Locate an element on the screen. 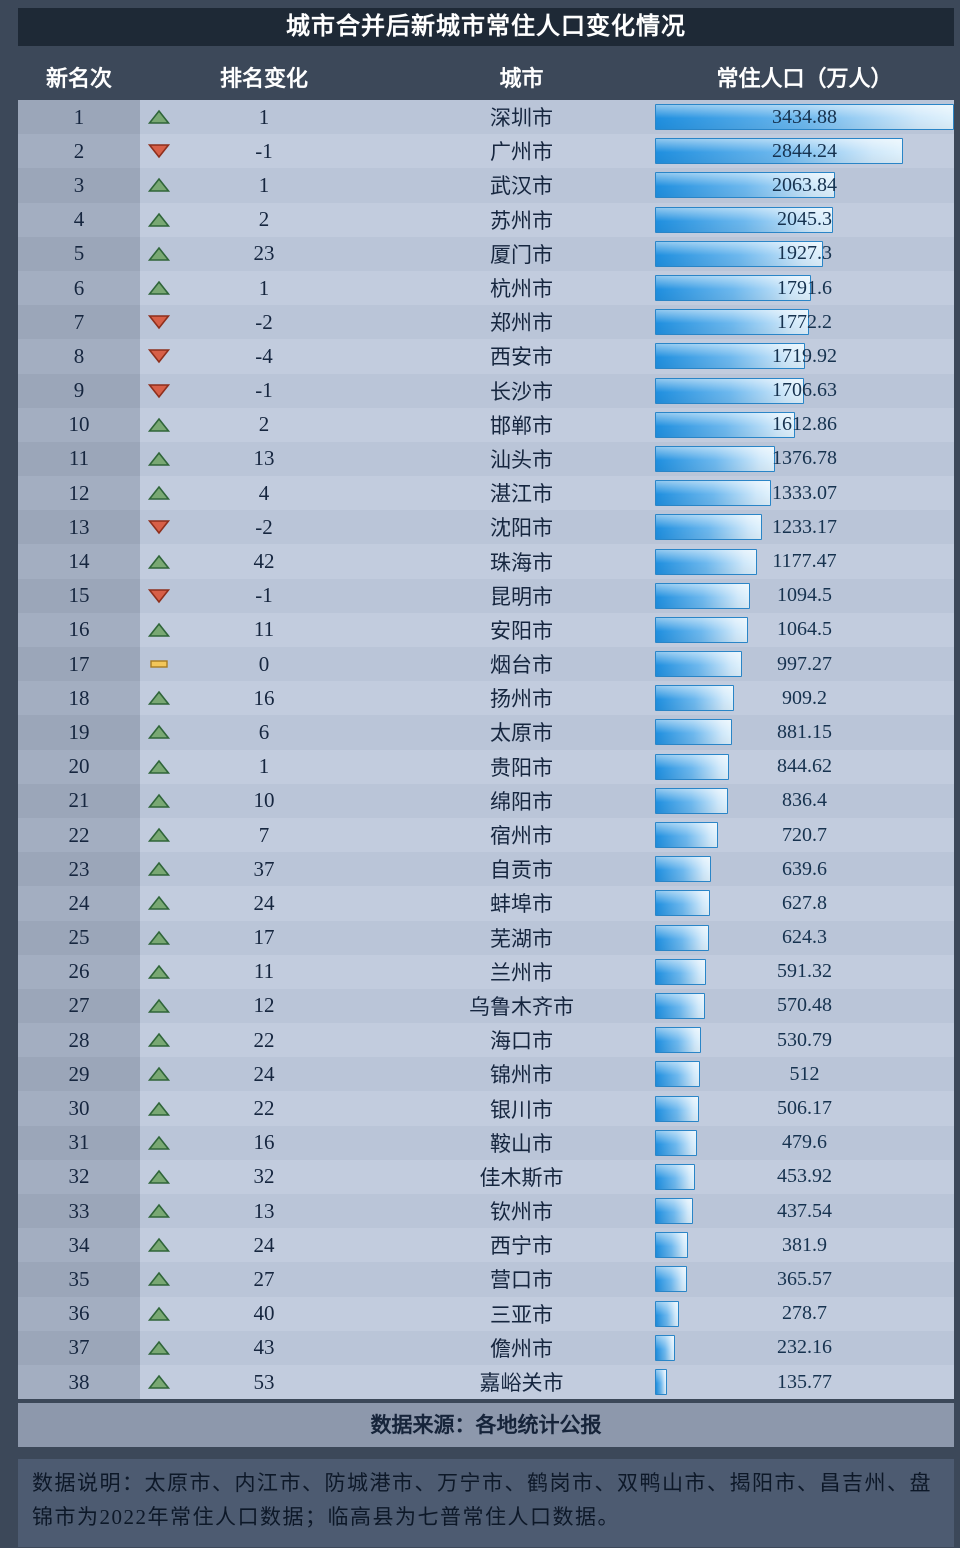 The height and width of the screenshot is (1548, 960). rank-cell: 5 is located at coordinates (79, 253).